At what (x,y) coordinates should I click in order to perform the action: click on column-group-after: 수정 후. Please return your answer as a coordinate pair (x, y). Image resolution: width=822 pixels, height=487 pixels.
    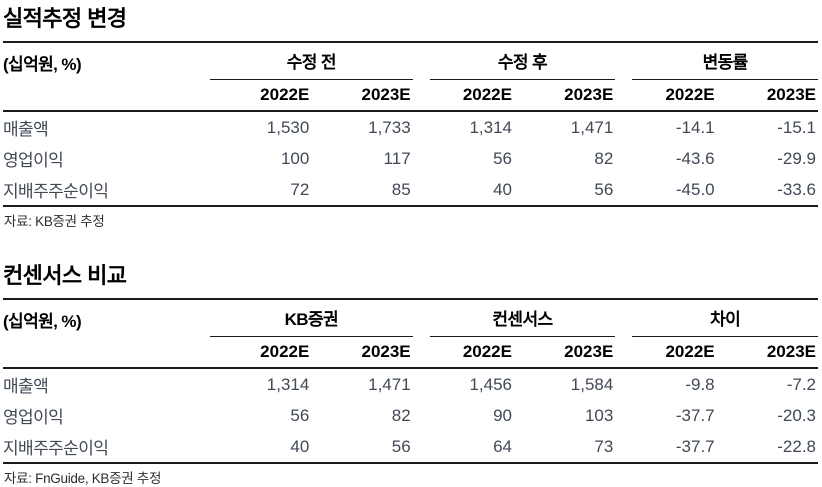
    Looking at the image, I should click on (514, 61).